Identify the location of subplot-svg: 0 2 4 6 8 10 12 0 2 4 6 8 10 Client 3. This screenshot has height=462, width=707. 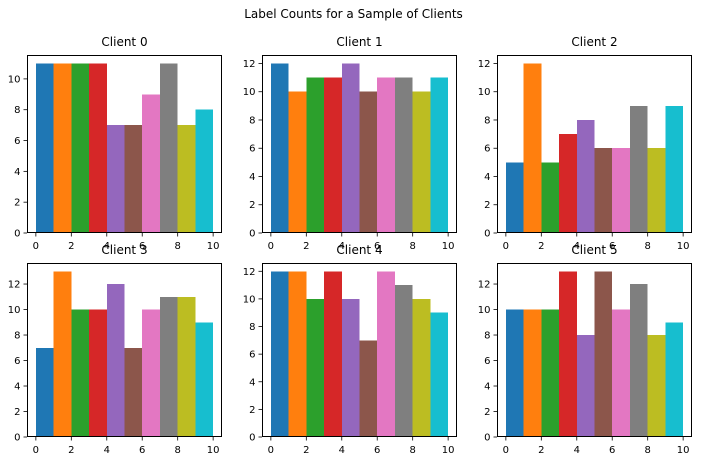
(115, 349).